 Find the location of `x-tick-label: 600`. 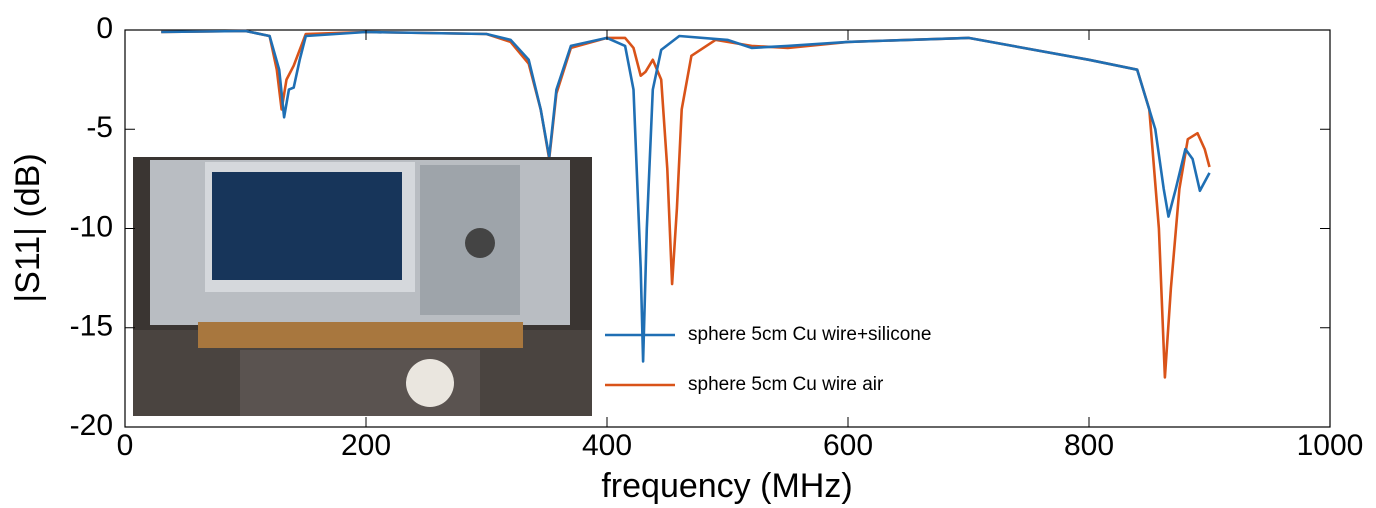

x-tick-label: 600 is located at coordinates (848, 445).